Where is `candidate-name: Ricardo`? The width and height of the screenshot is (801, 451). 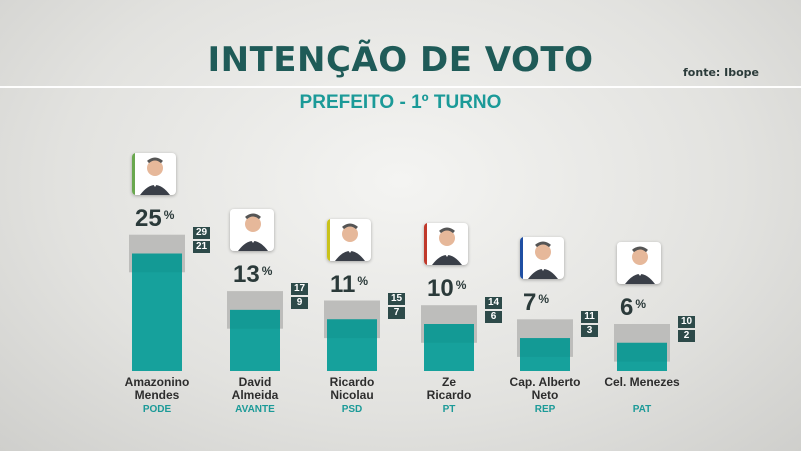 candidate-name: Ricardo is located at coordinates (352, 382).